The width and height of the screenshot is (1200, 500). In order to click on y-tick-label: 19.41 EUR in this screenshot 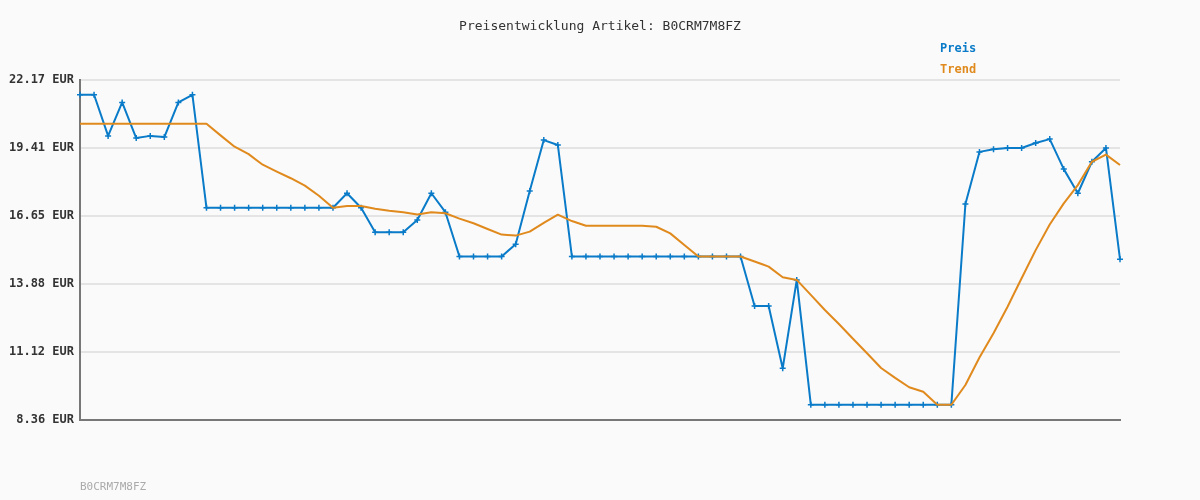, I will do `click(41, 147)`.